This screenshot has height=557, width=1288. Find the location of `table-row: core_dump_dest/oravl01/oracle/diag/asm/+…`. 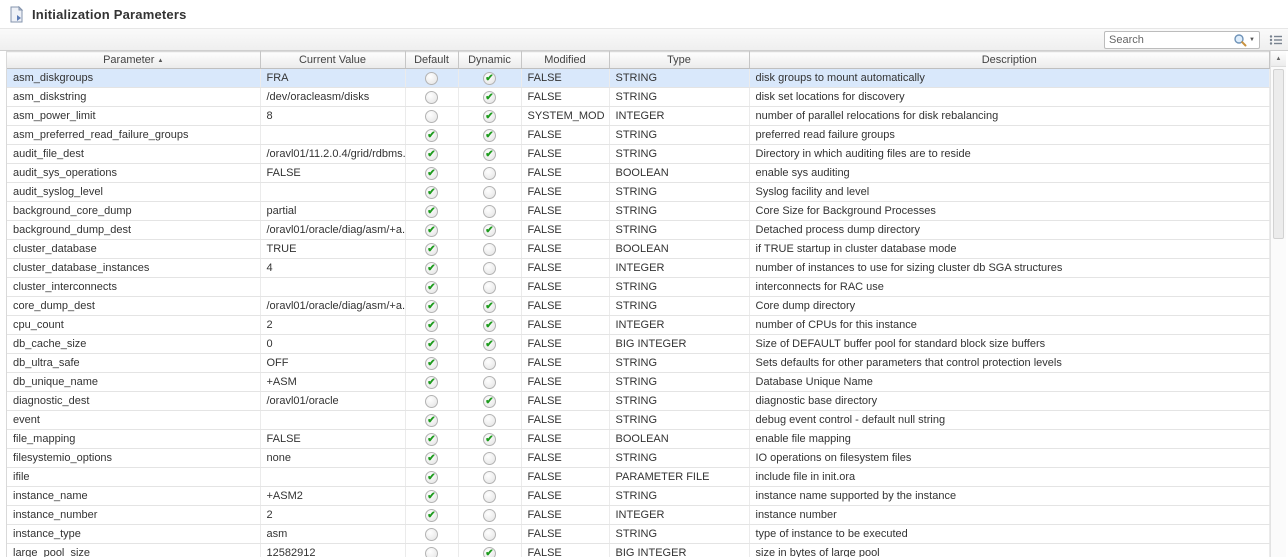

table-row: core_dump_dest/oravl01/oracle/diag/asm/+… is located at coordinates (638, 306).